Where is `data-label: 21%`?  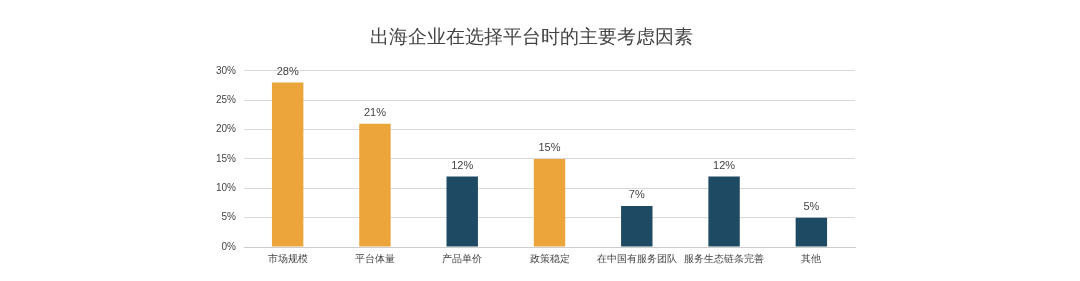
data-label: 21% is located at coordinates (375, 112).